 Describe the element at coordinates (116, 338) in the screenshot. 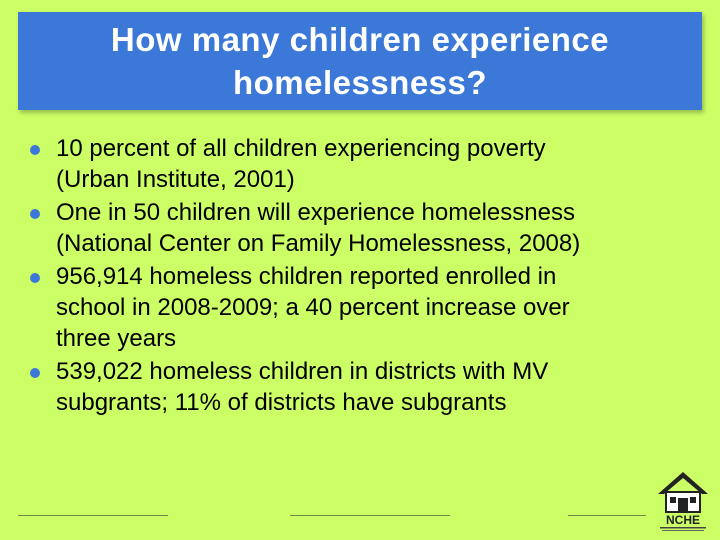

I see `bullet-3-line-3: three years` at that location.